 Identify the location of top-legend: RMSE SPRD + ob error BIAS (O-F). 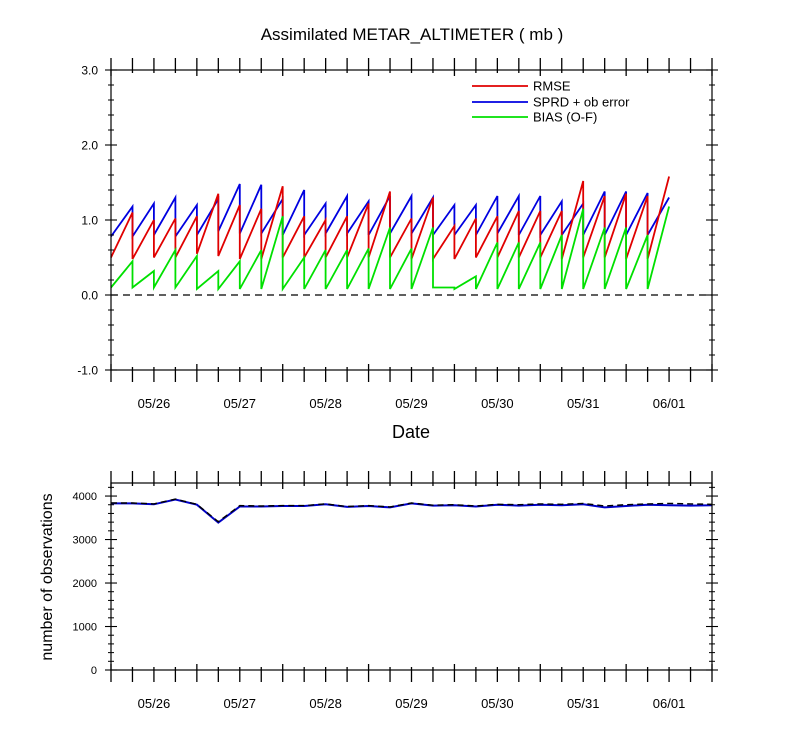
(551, 102).